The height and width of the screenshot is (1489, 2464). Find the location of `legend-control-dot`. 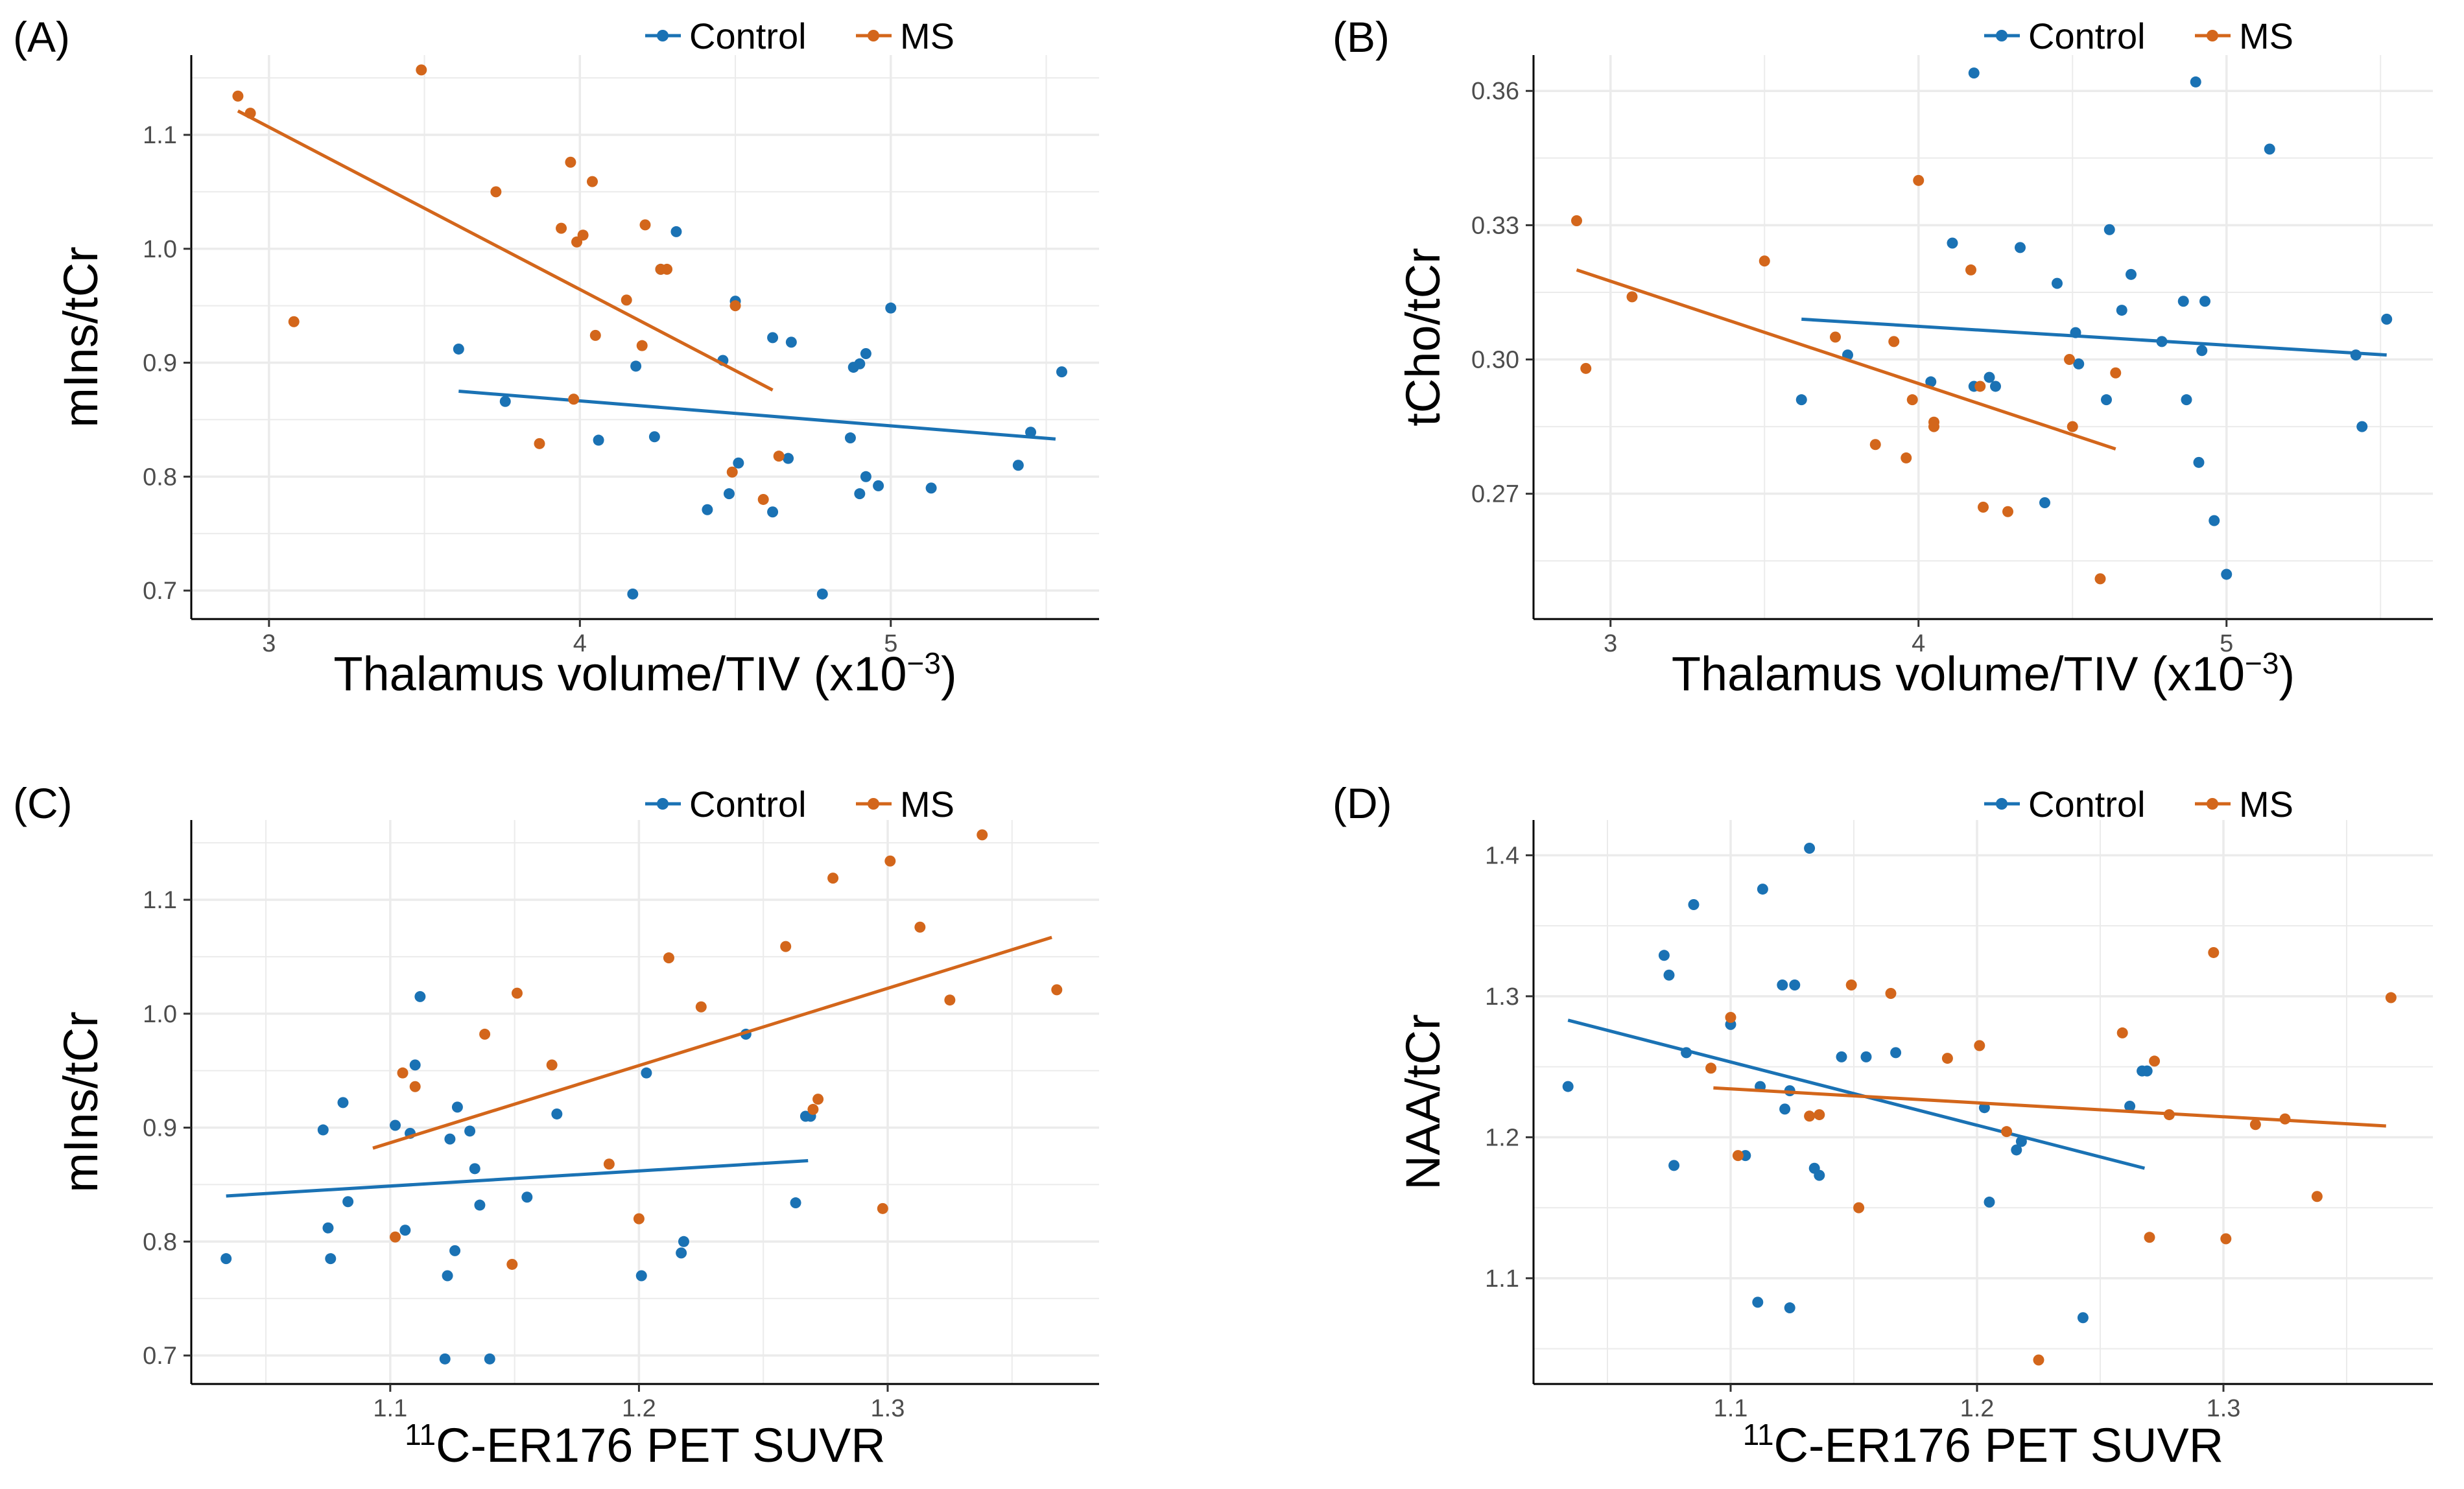

legend-control-dot is located at coordinates (2002, 804).